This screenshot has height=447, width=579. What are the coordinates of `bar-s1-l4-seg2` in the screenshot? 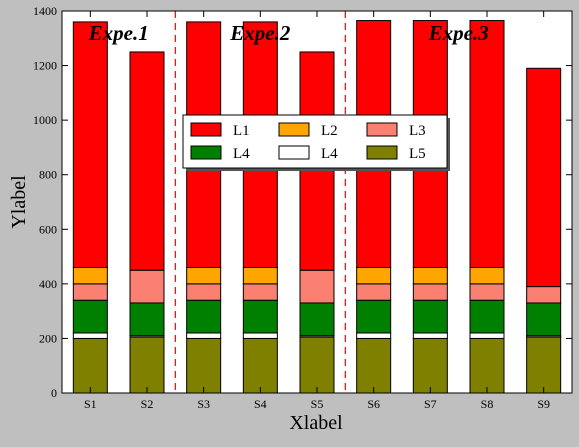 It's located at (90, 316).